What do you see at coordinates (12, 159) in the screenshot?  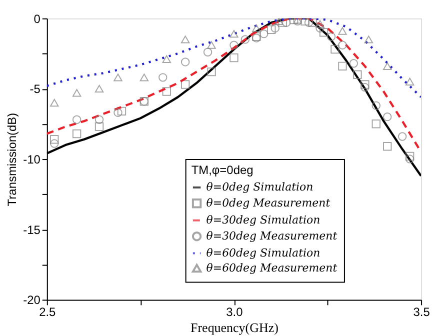 I see `y-axis-title: Transmission(dB)` at bounding box center [12, 159].